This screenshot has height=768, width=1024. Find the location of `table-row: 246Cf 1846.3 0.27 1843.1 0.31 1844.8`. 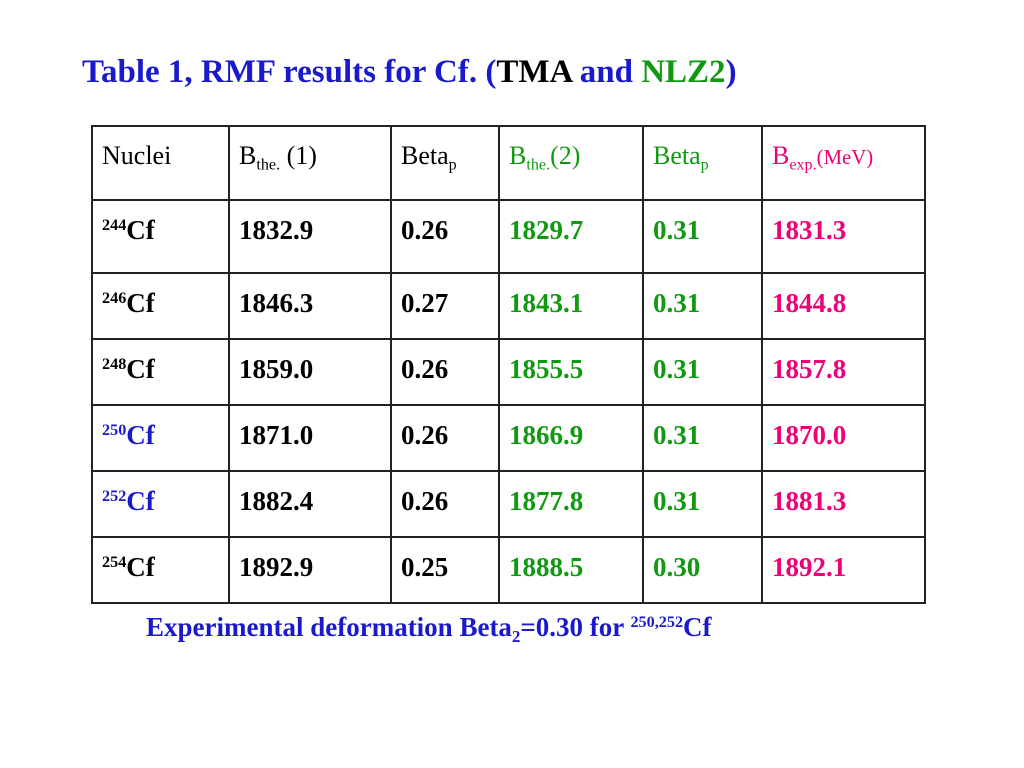

table-row: 246Cf 1846.3 0.27 1843.1 0.31 1844.8 is located at coordinates (508, 306).